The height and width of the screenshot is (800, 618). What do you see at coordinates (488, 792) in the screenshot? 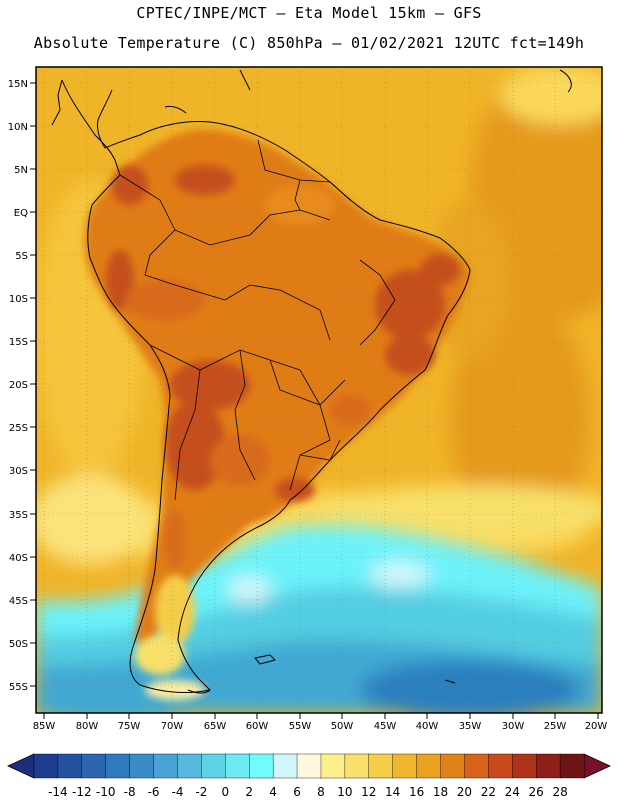
I see `colorbar-label: 22` at bounding box center [488, 792].